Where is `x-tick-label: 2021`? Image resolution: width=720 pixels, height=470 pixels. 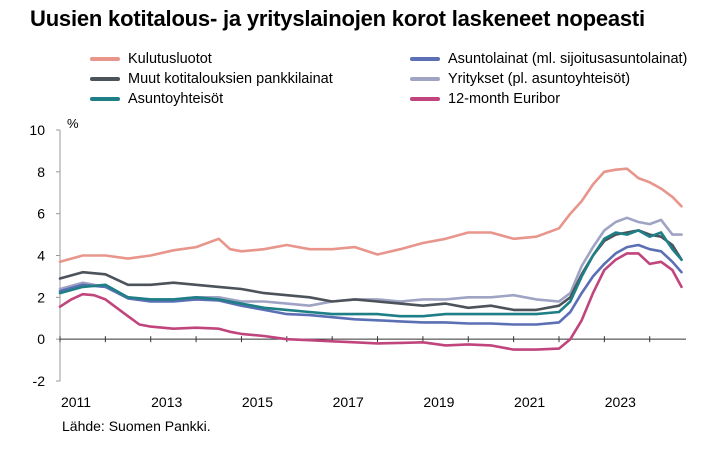 x-tick-label: 2021 is located at coordinates (529, 402).